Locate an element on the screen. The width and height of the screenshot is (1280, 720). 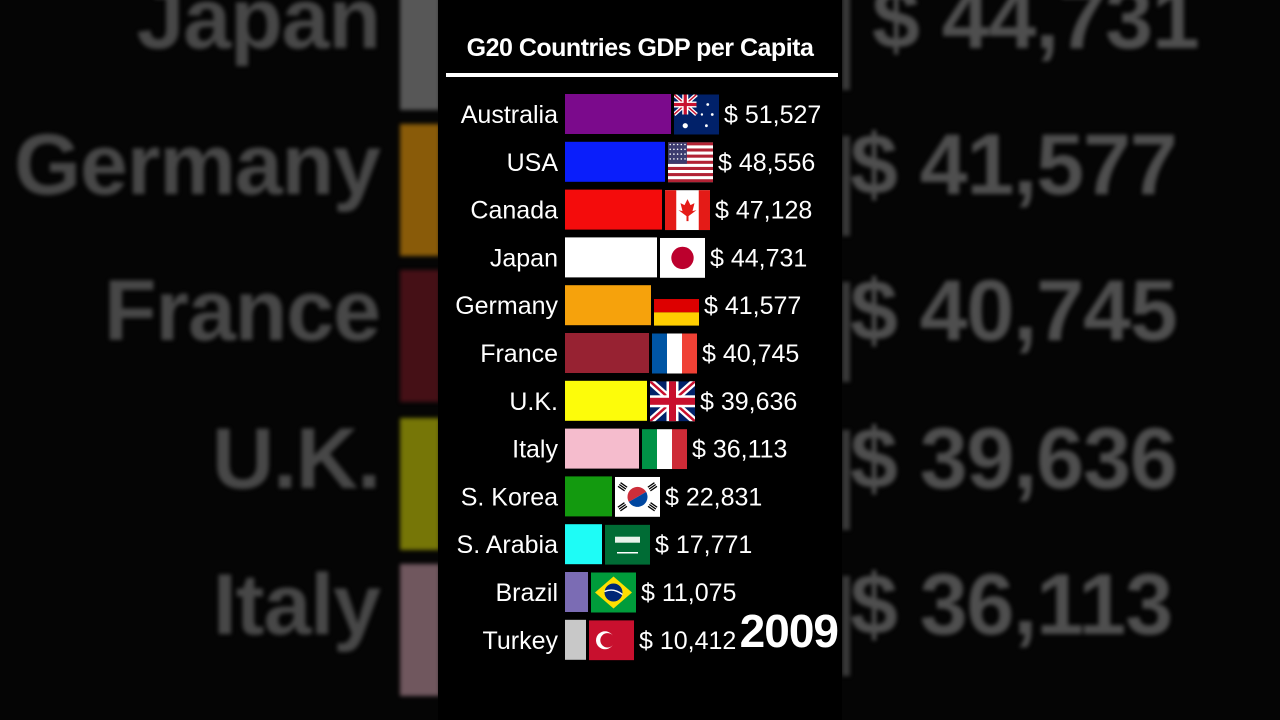
country-label: Australia is located at coordinates (509, 115).